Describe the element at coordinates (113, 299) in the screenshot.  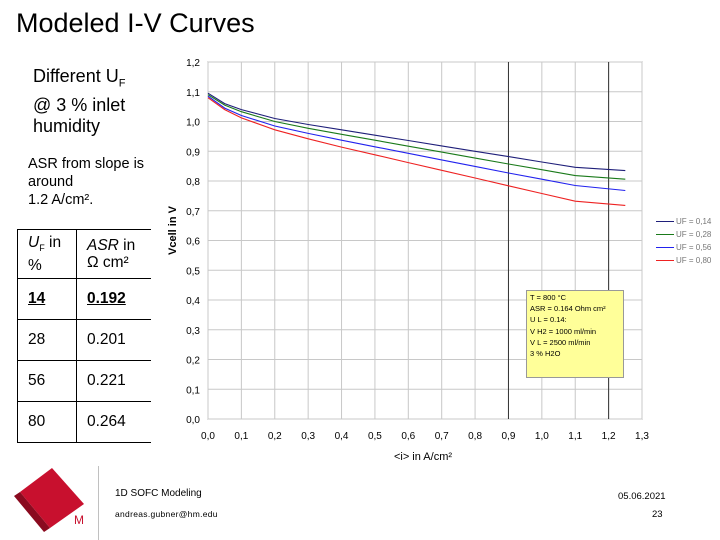
I see `cell-asr: 0.192` at that location.